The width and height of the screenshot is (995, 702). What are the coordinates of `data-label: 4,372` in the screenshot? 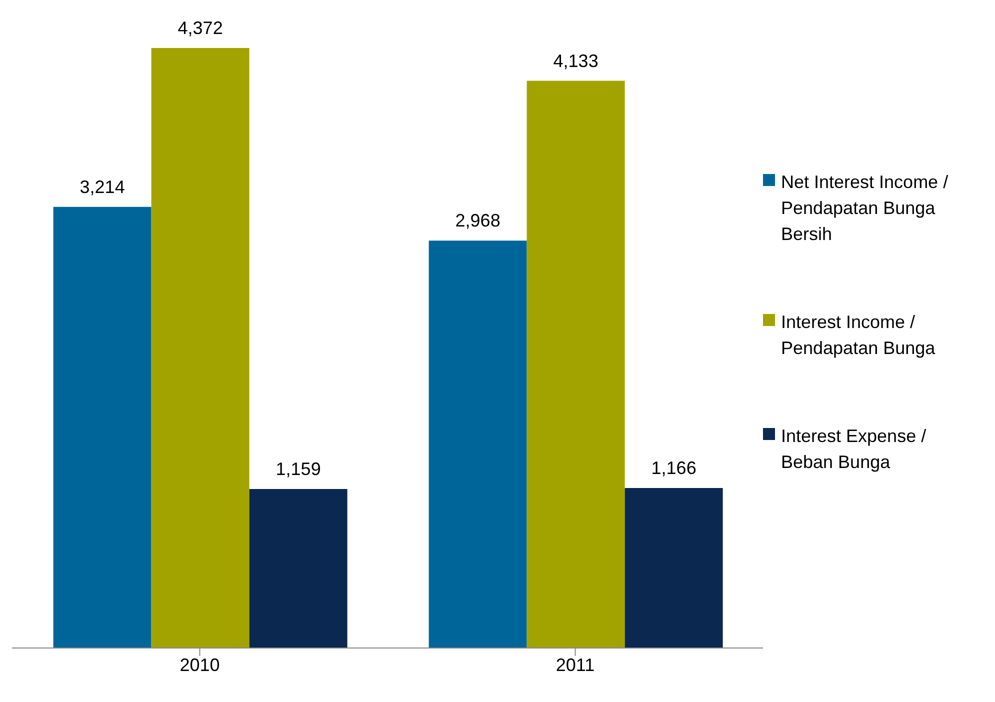 It's located at (200, 28).